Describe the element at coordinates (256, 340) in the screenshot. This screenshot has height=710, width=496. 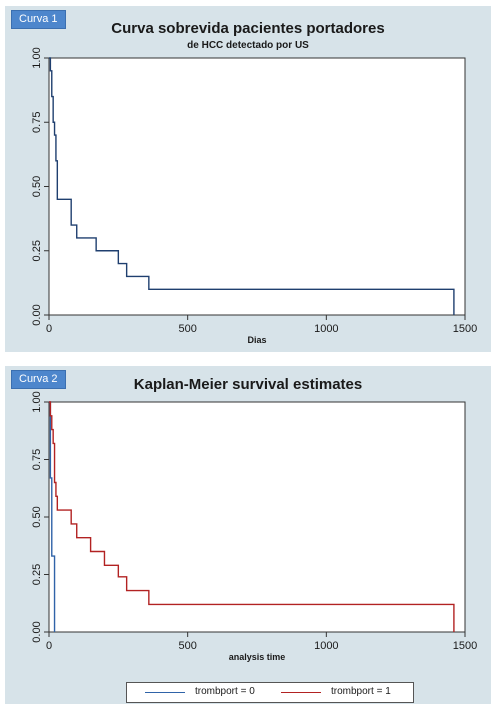
I see `x-axis-label: Dias` at that location.